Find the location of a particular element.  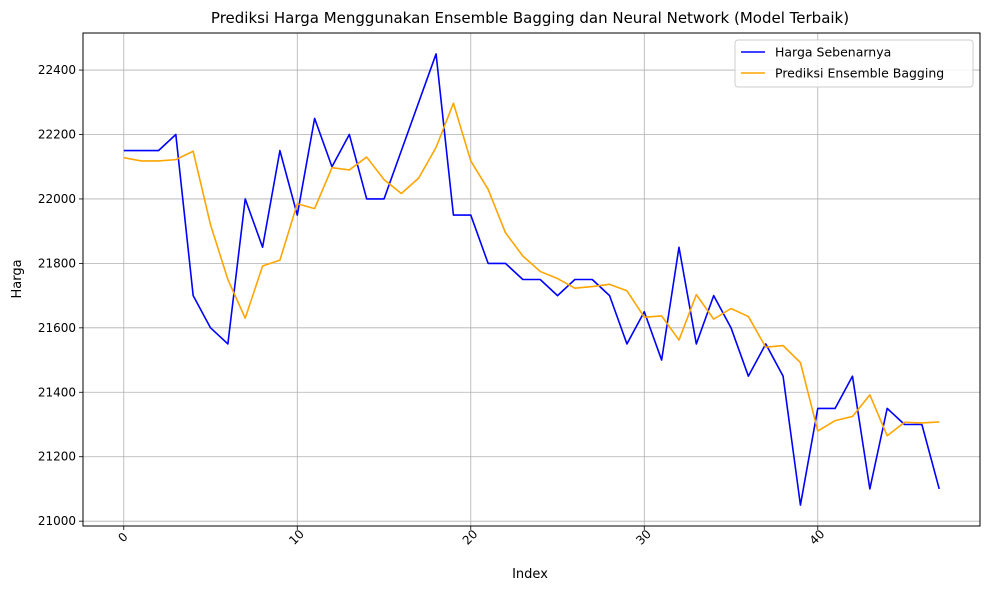

legend-box is located at coordinates (854, 63).